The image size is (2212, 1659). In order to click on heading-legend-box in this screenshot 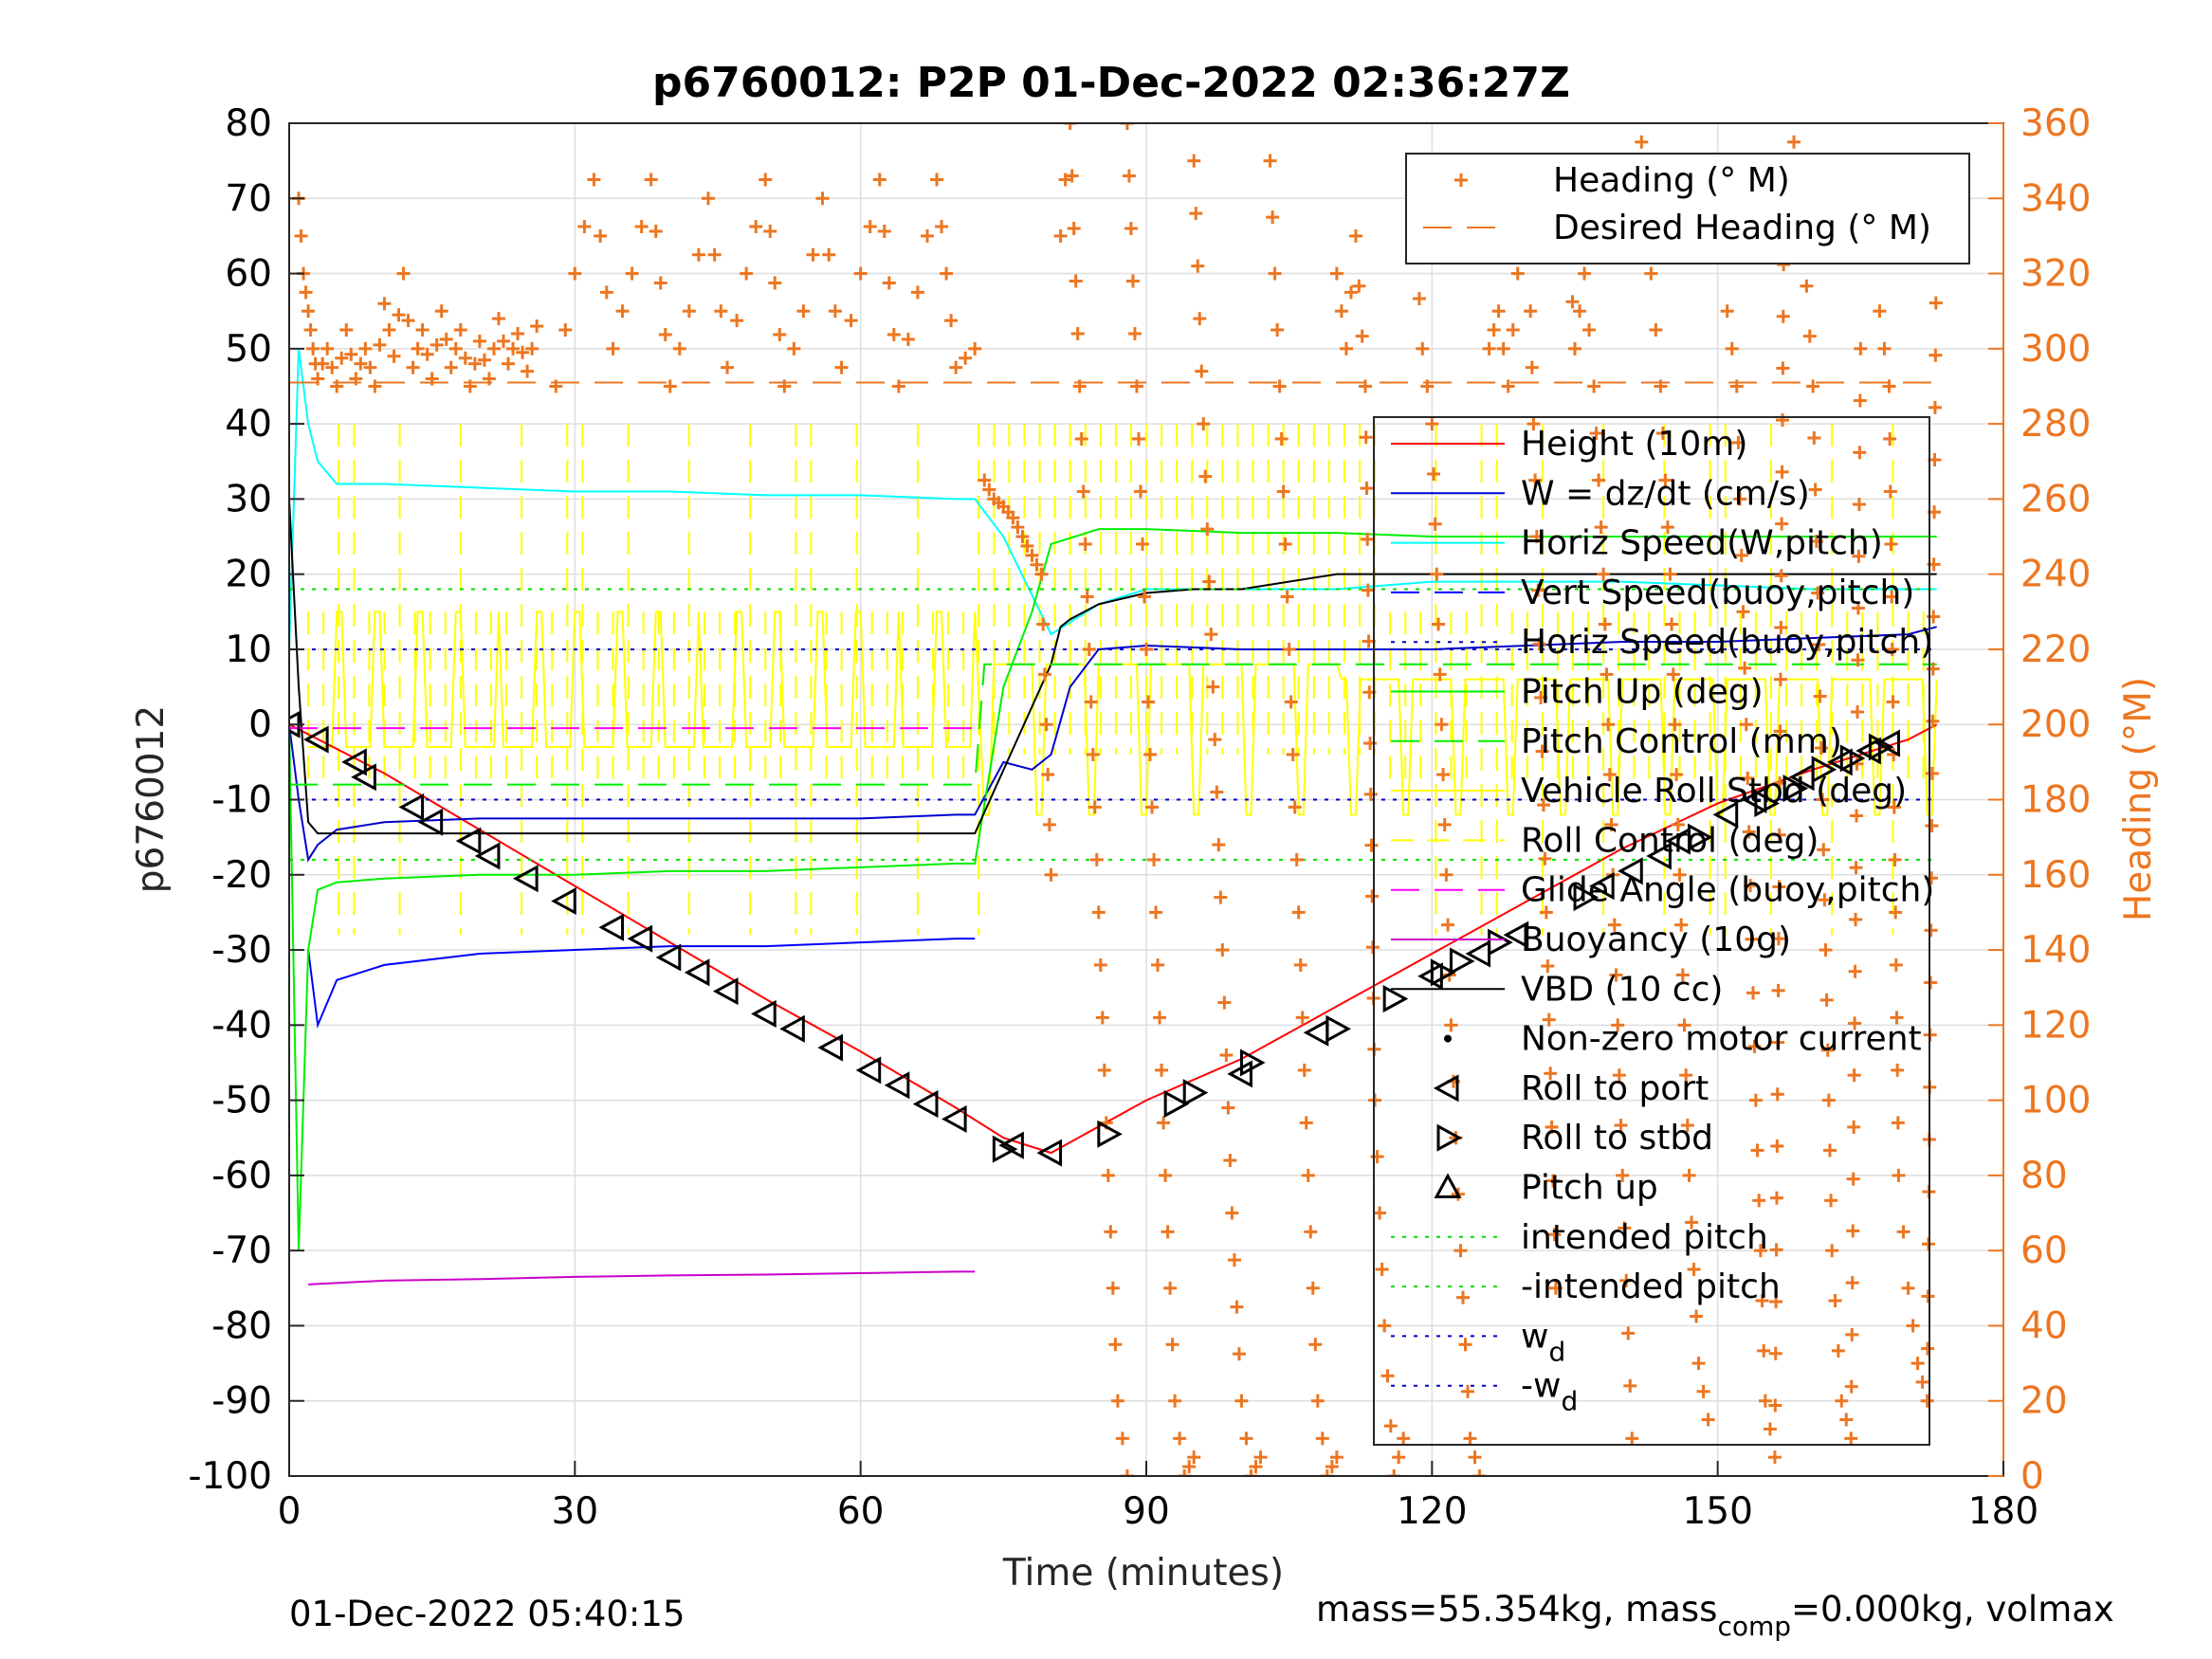, I will do `click(1687, 208)`.